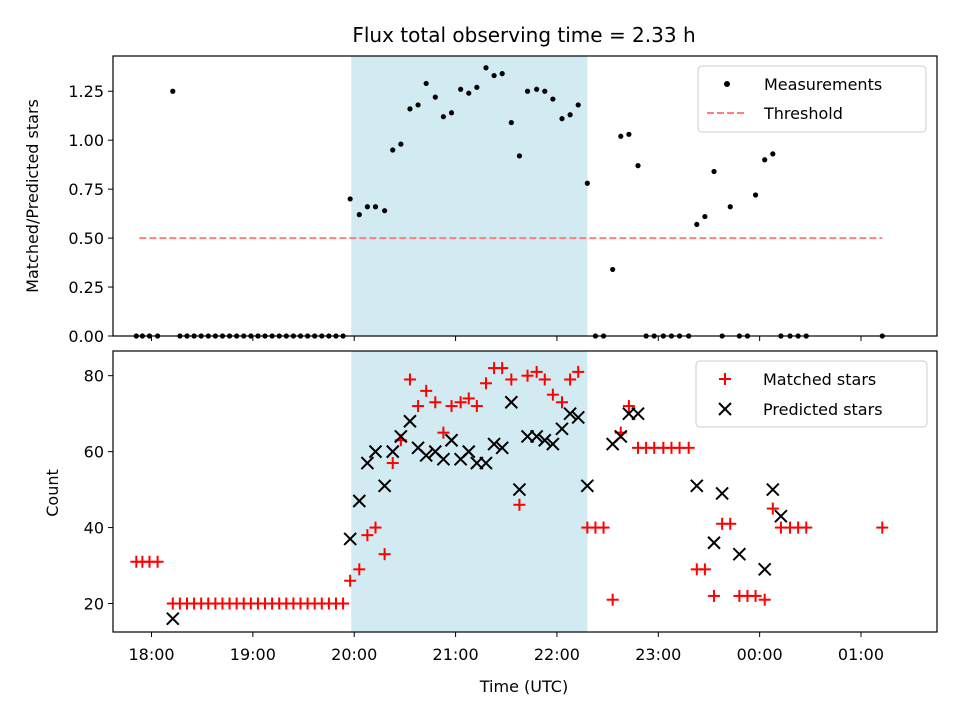  Describe the element at coordinates (725, 409) in the screenshot. I see `legend-predicted-marker` at that location.